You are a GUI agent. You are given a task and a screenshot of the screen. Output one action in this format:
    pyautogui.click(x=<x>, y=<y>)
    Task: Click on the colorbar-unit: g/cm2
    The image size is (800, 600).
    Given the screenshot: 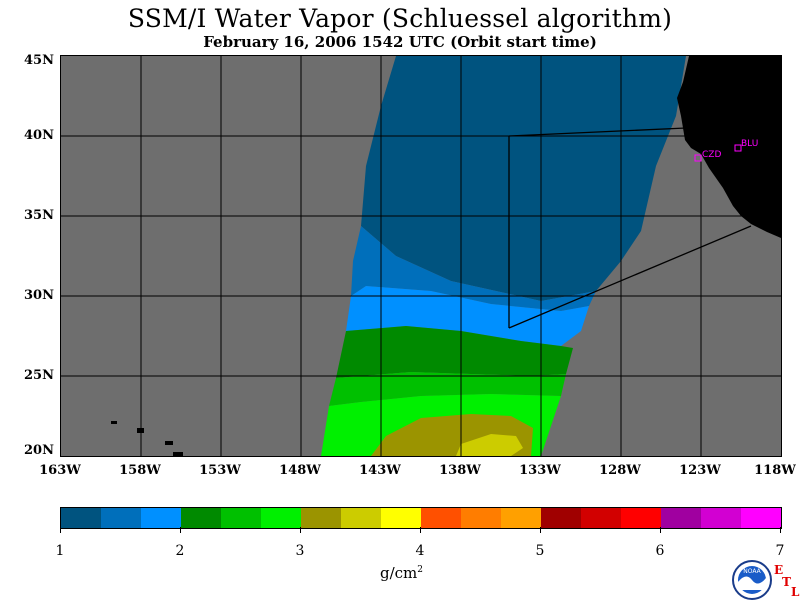 What is the action you would take?
    pyautogui.click(x=402, y=573)
    